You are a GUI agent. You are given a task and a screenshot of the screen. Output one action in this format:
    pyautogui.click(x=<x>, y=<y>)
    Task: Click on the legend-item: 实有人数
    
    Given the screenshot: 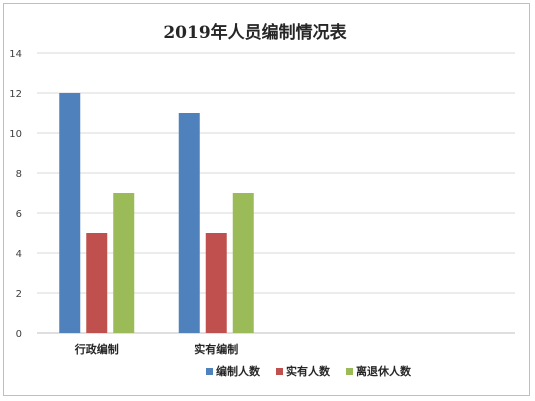 What is the action you would take?
    pyautogui.click(x=303, y=371)
    